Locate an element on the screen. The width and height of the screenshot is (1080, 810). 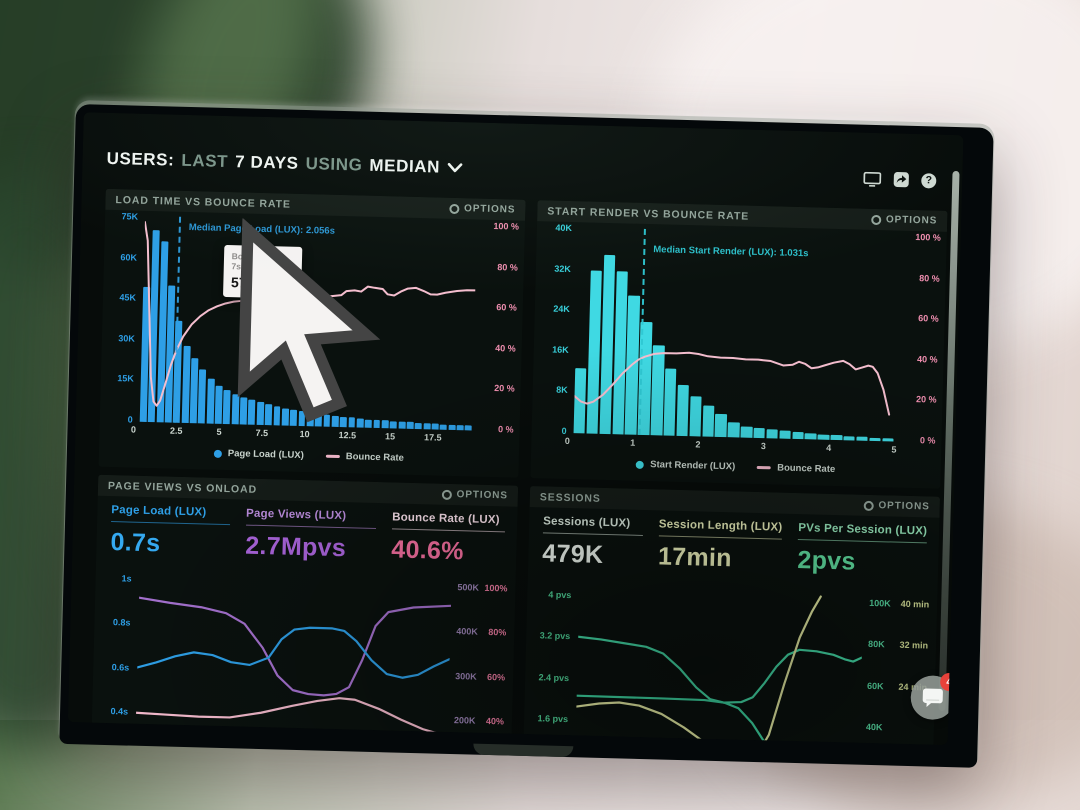
y-axis-label: 30K is located at coordinates (126, 338).